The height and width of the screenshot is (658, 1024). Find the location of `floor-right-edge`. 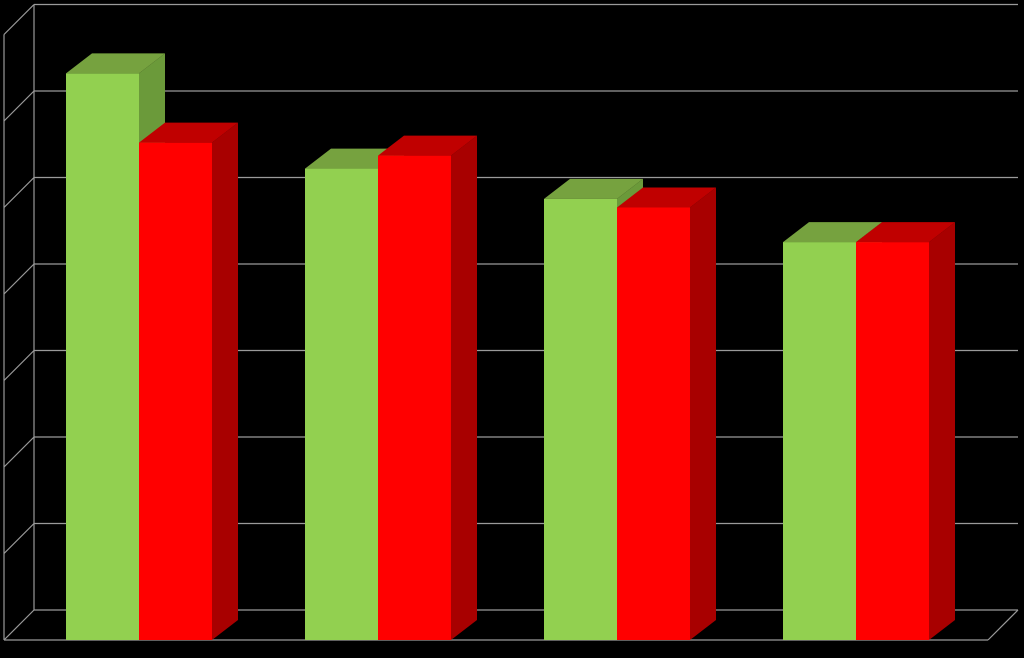

floor-right-edge is located at coordinates (1003, 625).